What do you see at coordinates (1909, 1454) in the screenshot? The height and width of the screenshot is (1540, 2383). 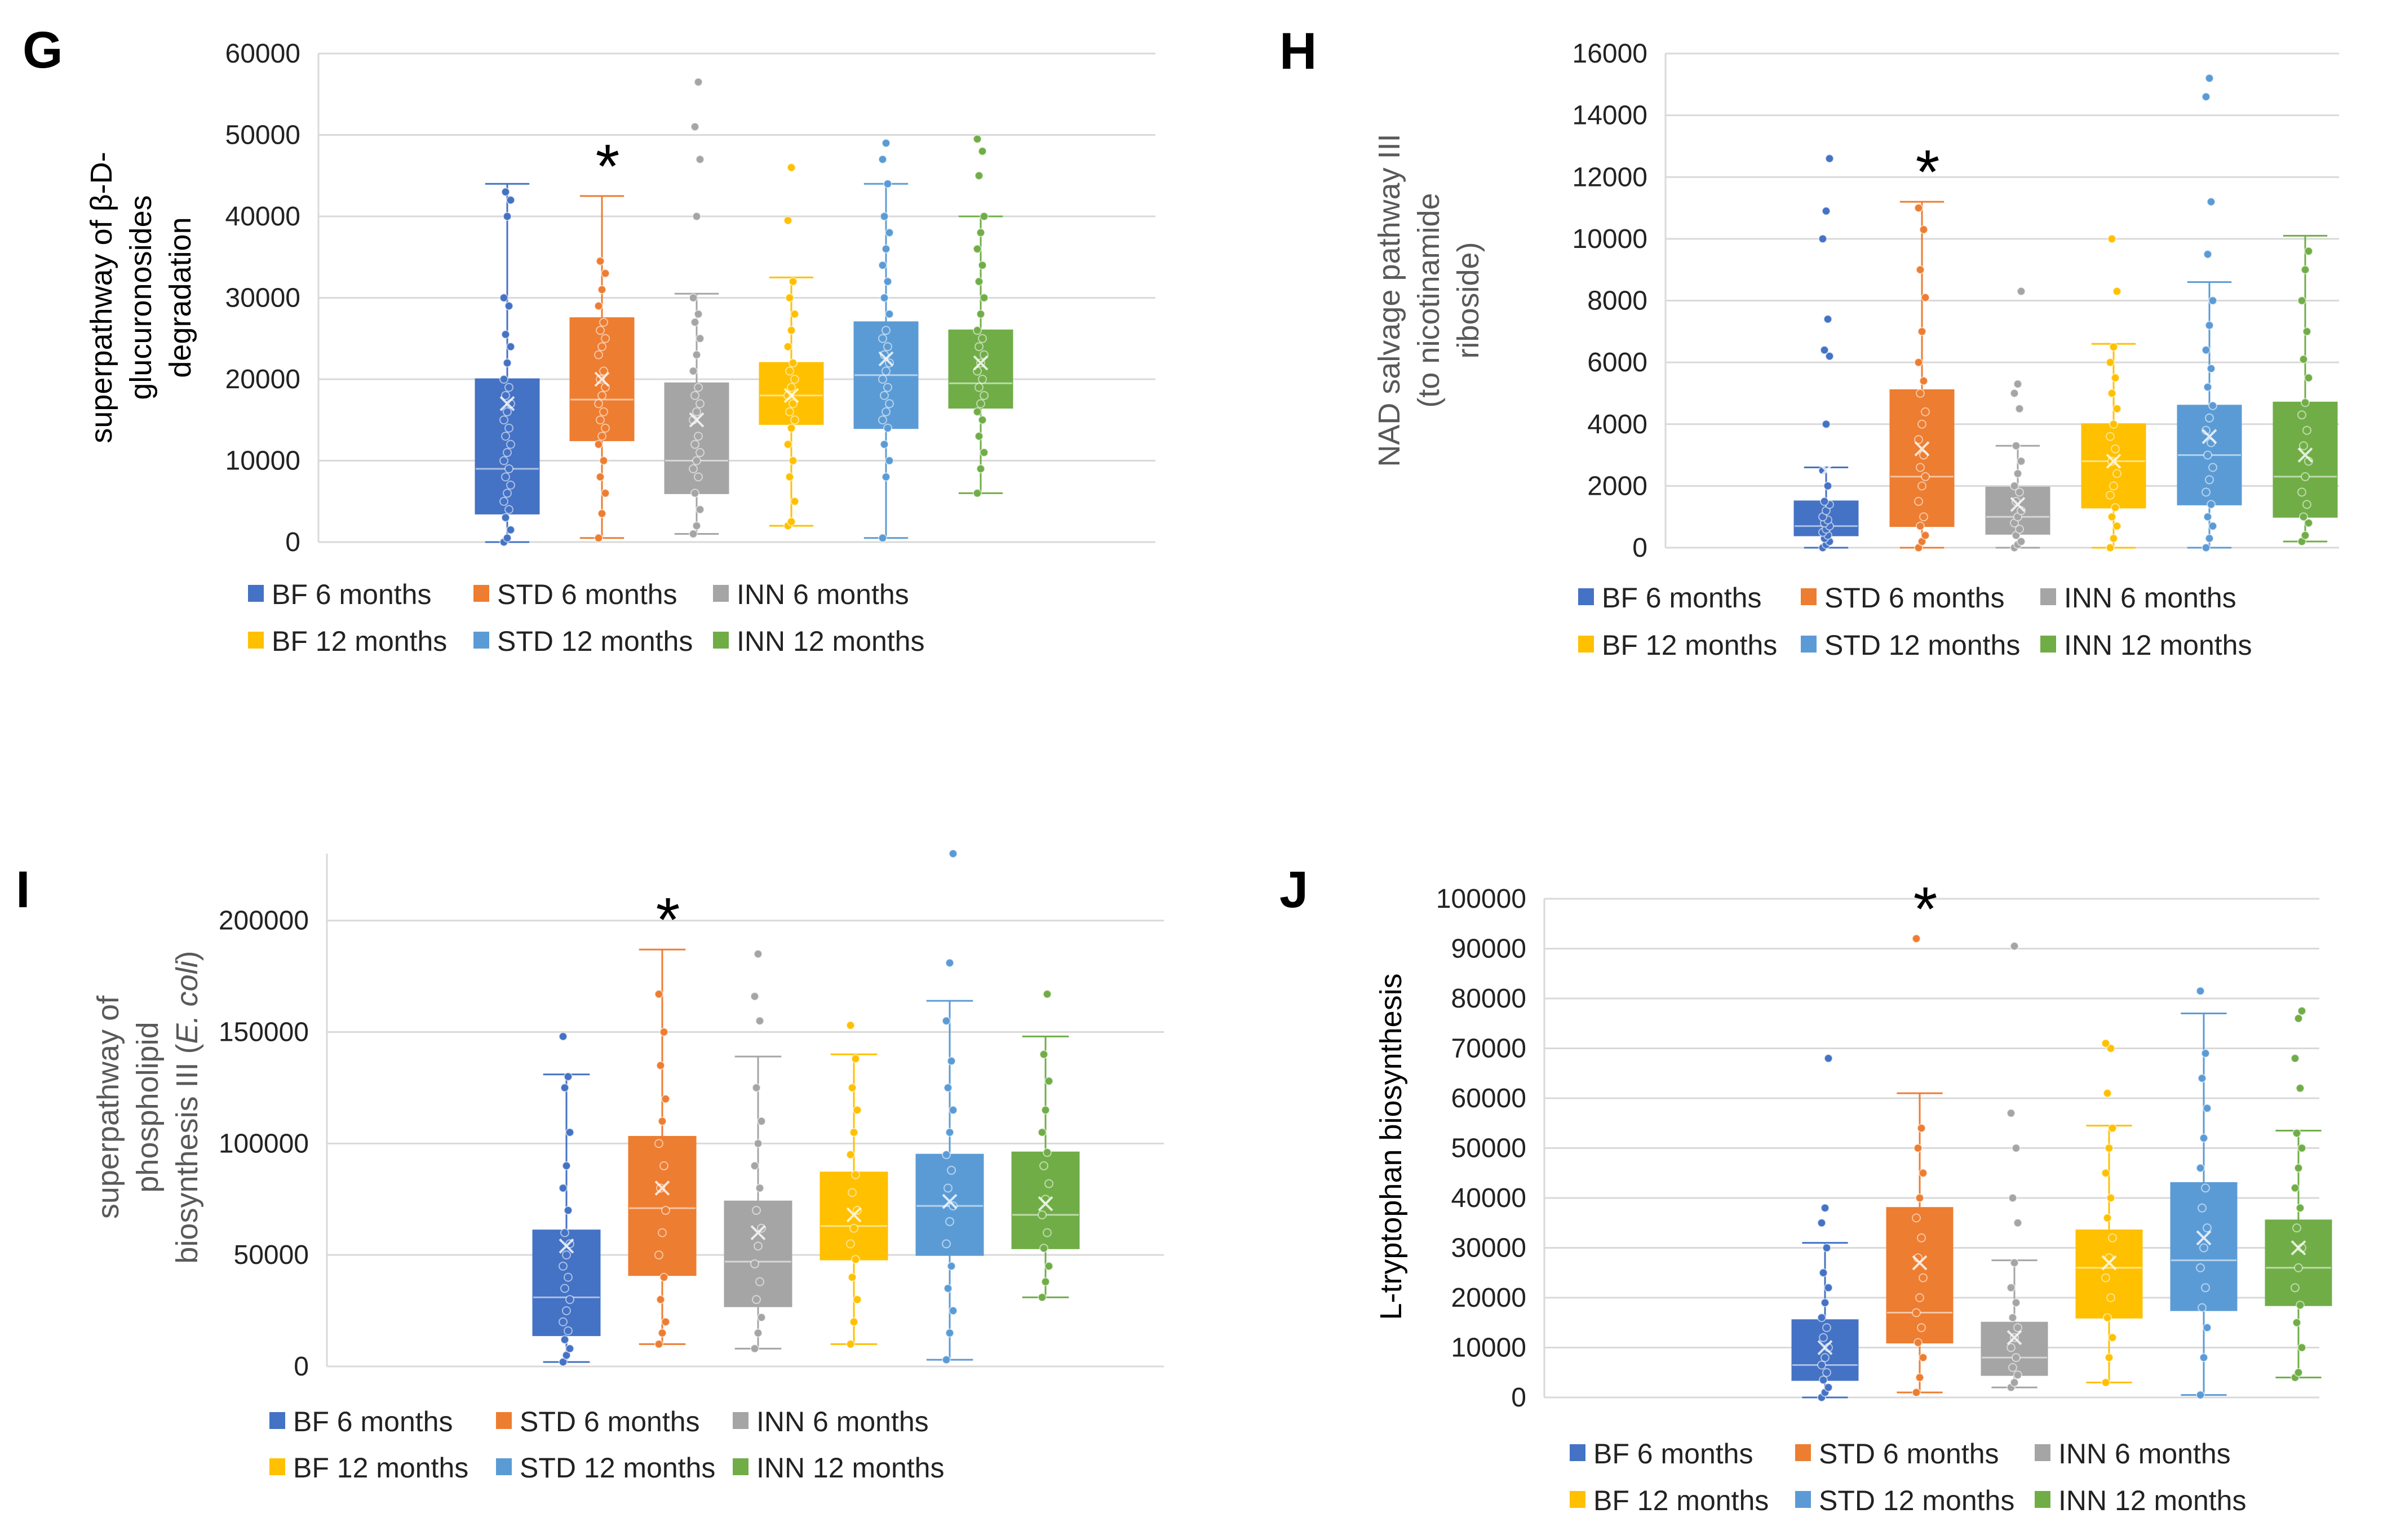 I see `legend-label: STD 6 months` at bounding box center [1909, 1454].